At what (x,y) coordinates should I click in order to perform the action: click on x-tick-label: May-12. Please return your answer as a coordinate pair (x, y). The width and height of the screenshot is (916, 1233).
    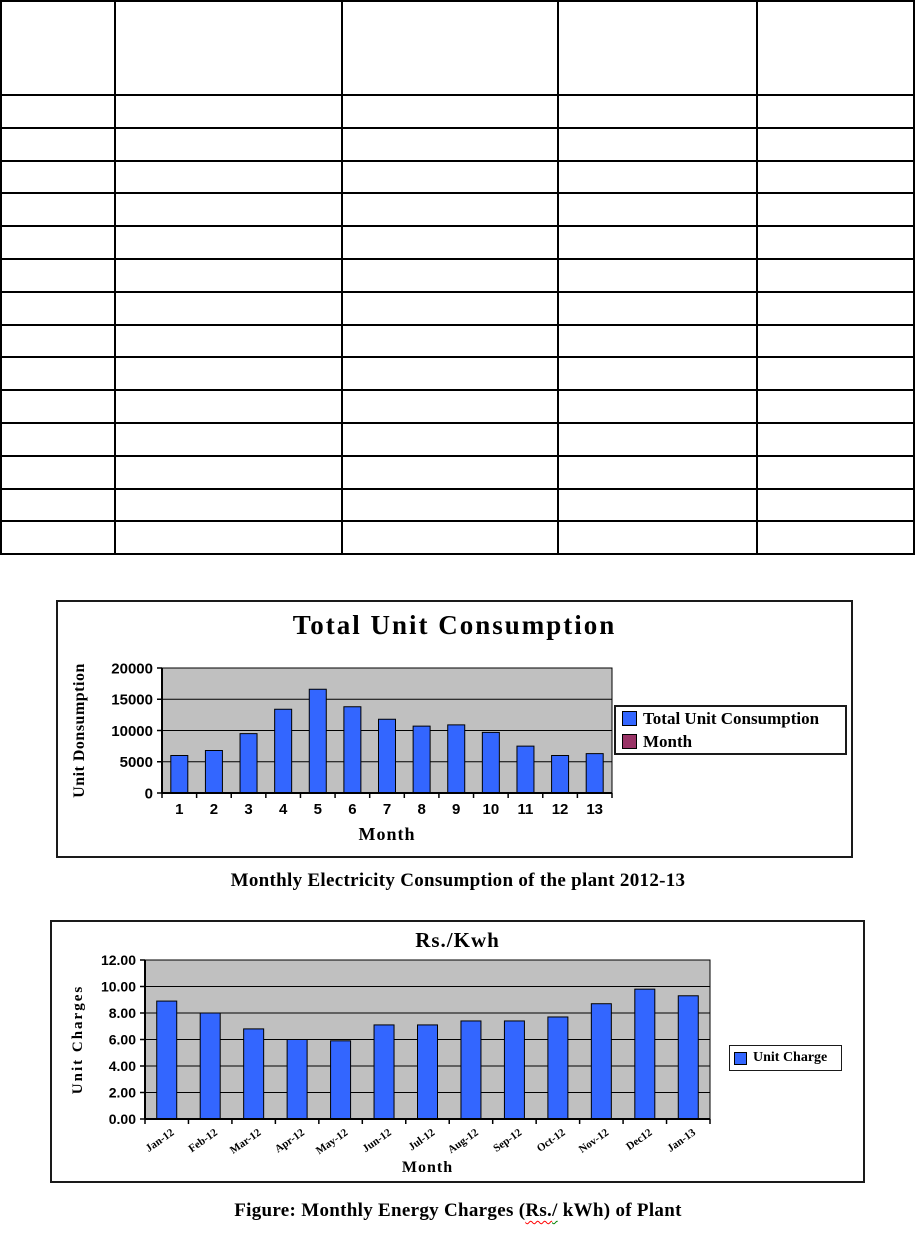
    Looking at the image, I should click on (332, 1141).